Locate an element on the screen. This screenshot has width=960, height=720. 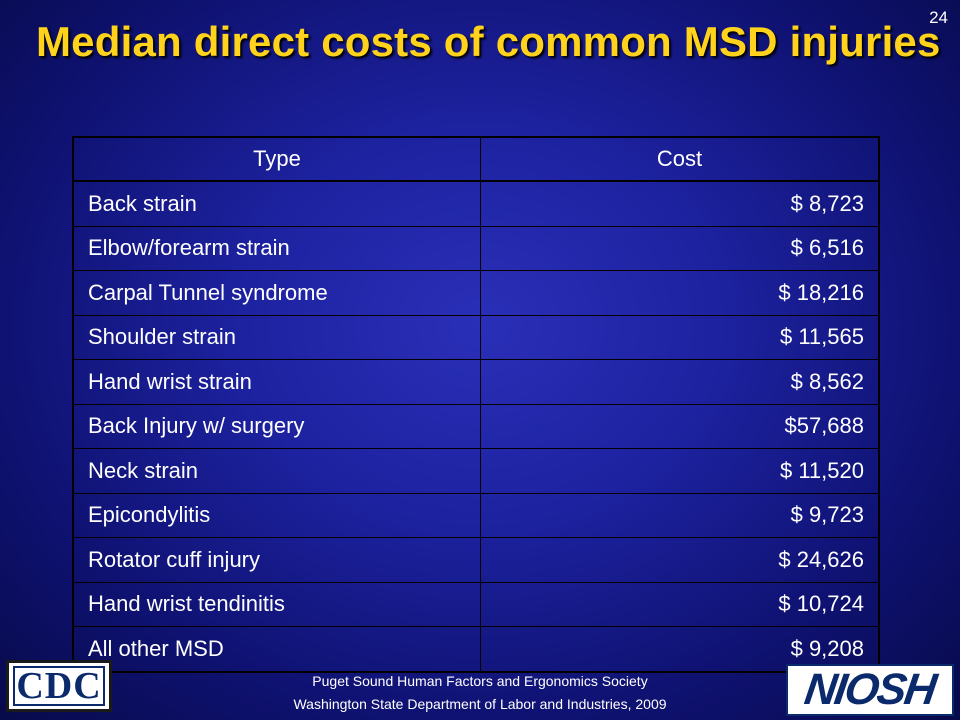
injury-type-cell: All other MSD is located at coordinates (277, 649).